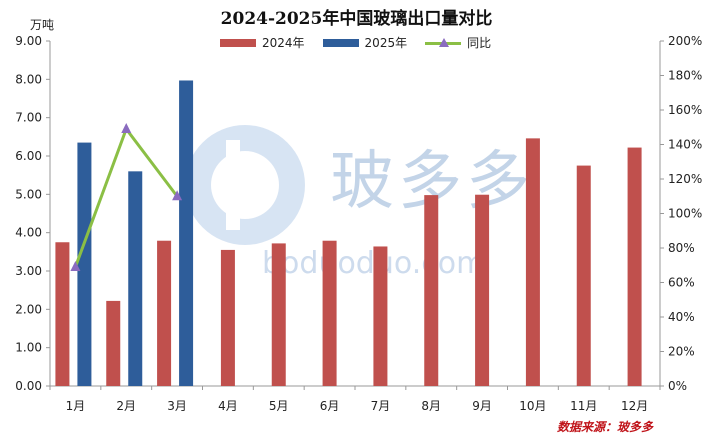  I want to click on y-tick-label-left: 5.00, so click(28, 194).